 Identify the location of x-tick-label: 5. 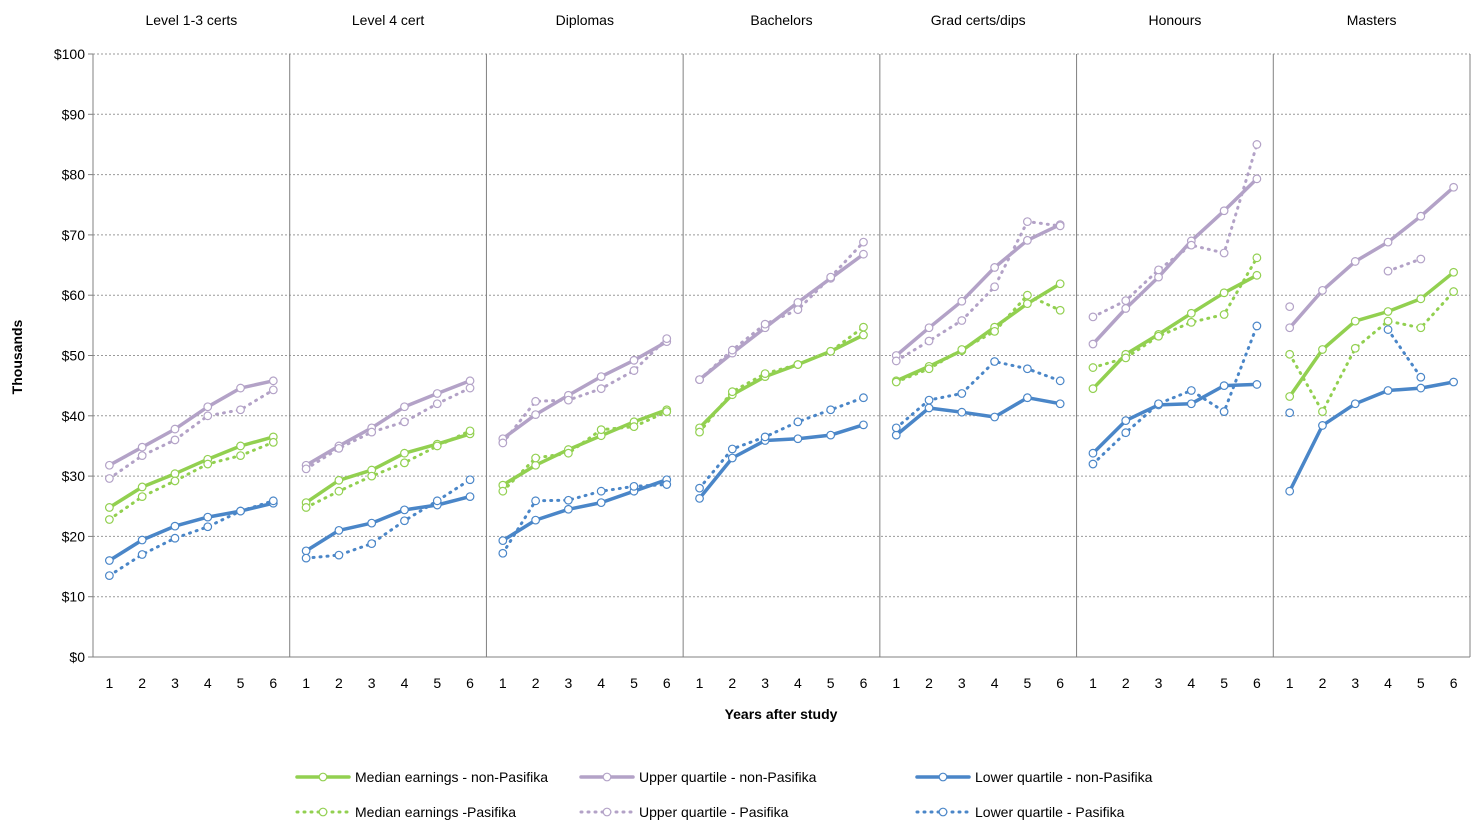
(1421, 683).